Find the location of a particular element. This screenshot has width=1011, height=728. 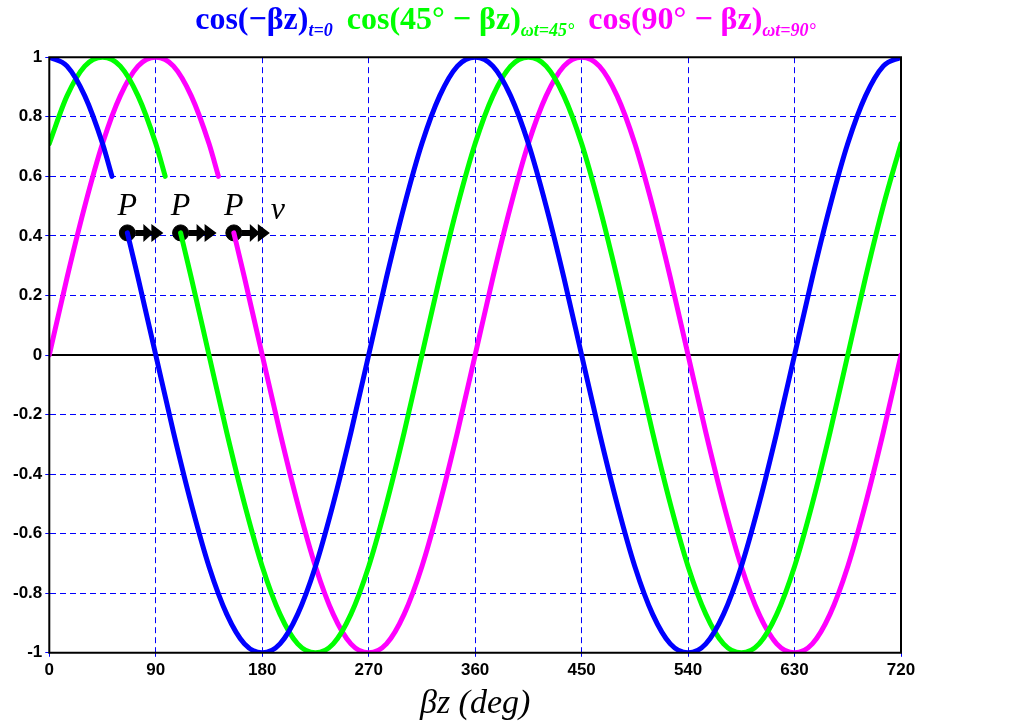

x-tick-label: 180 is located at coordinates (262, 669).